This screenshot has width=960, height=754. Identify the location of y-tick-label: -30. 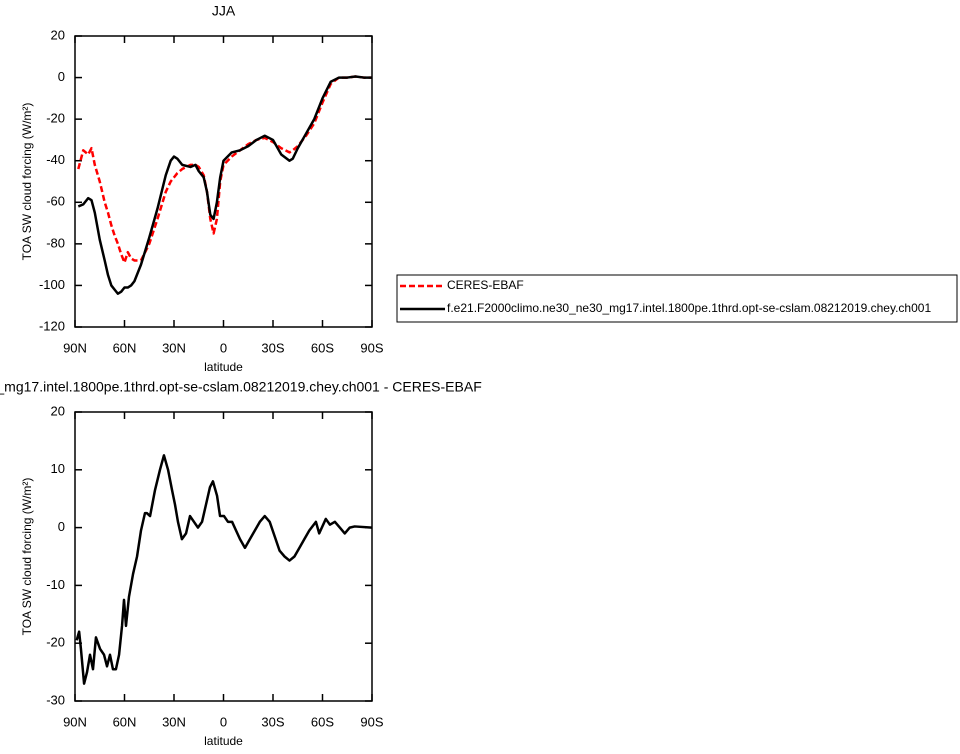
(55, 699).